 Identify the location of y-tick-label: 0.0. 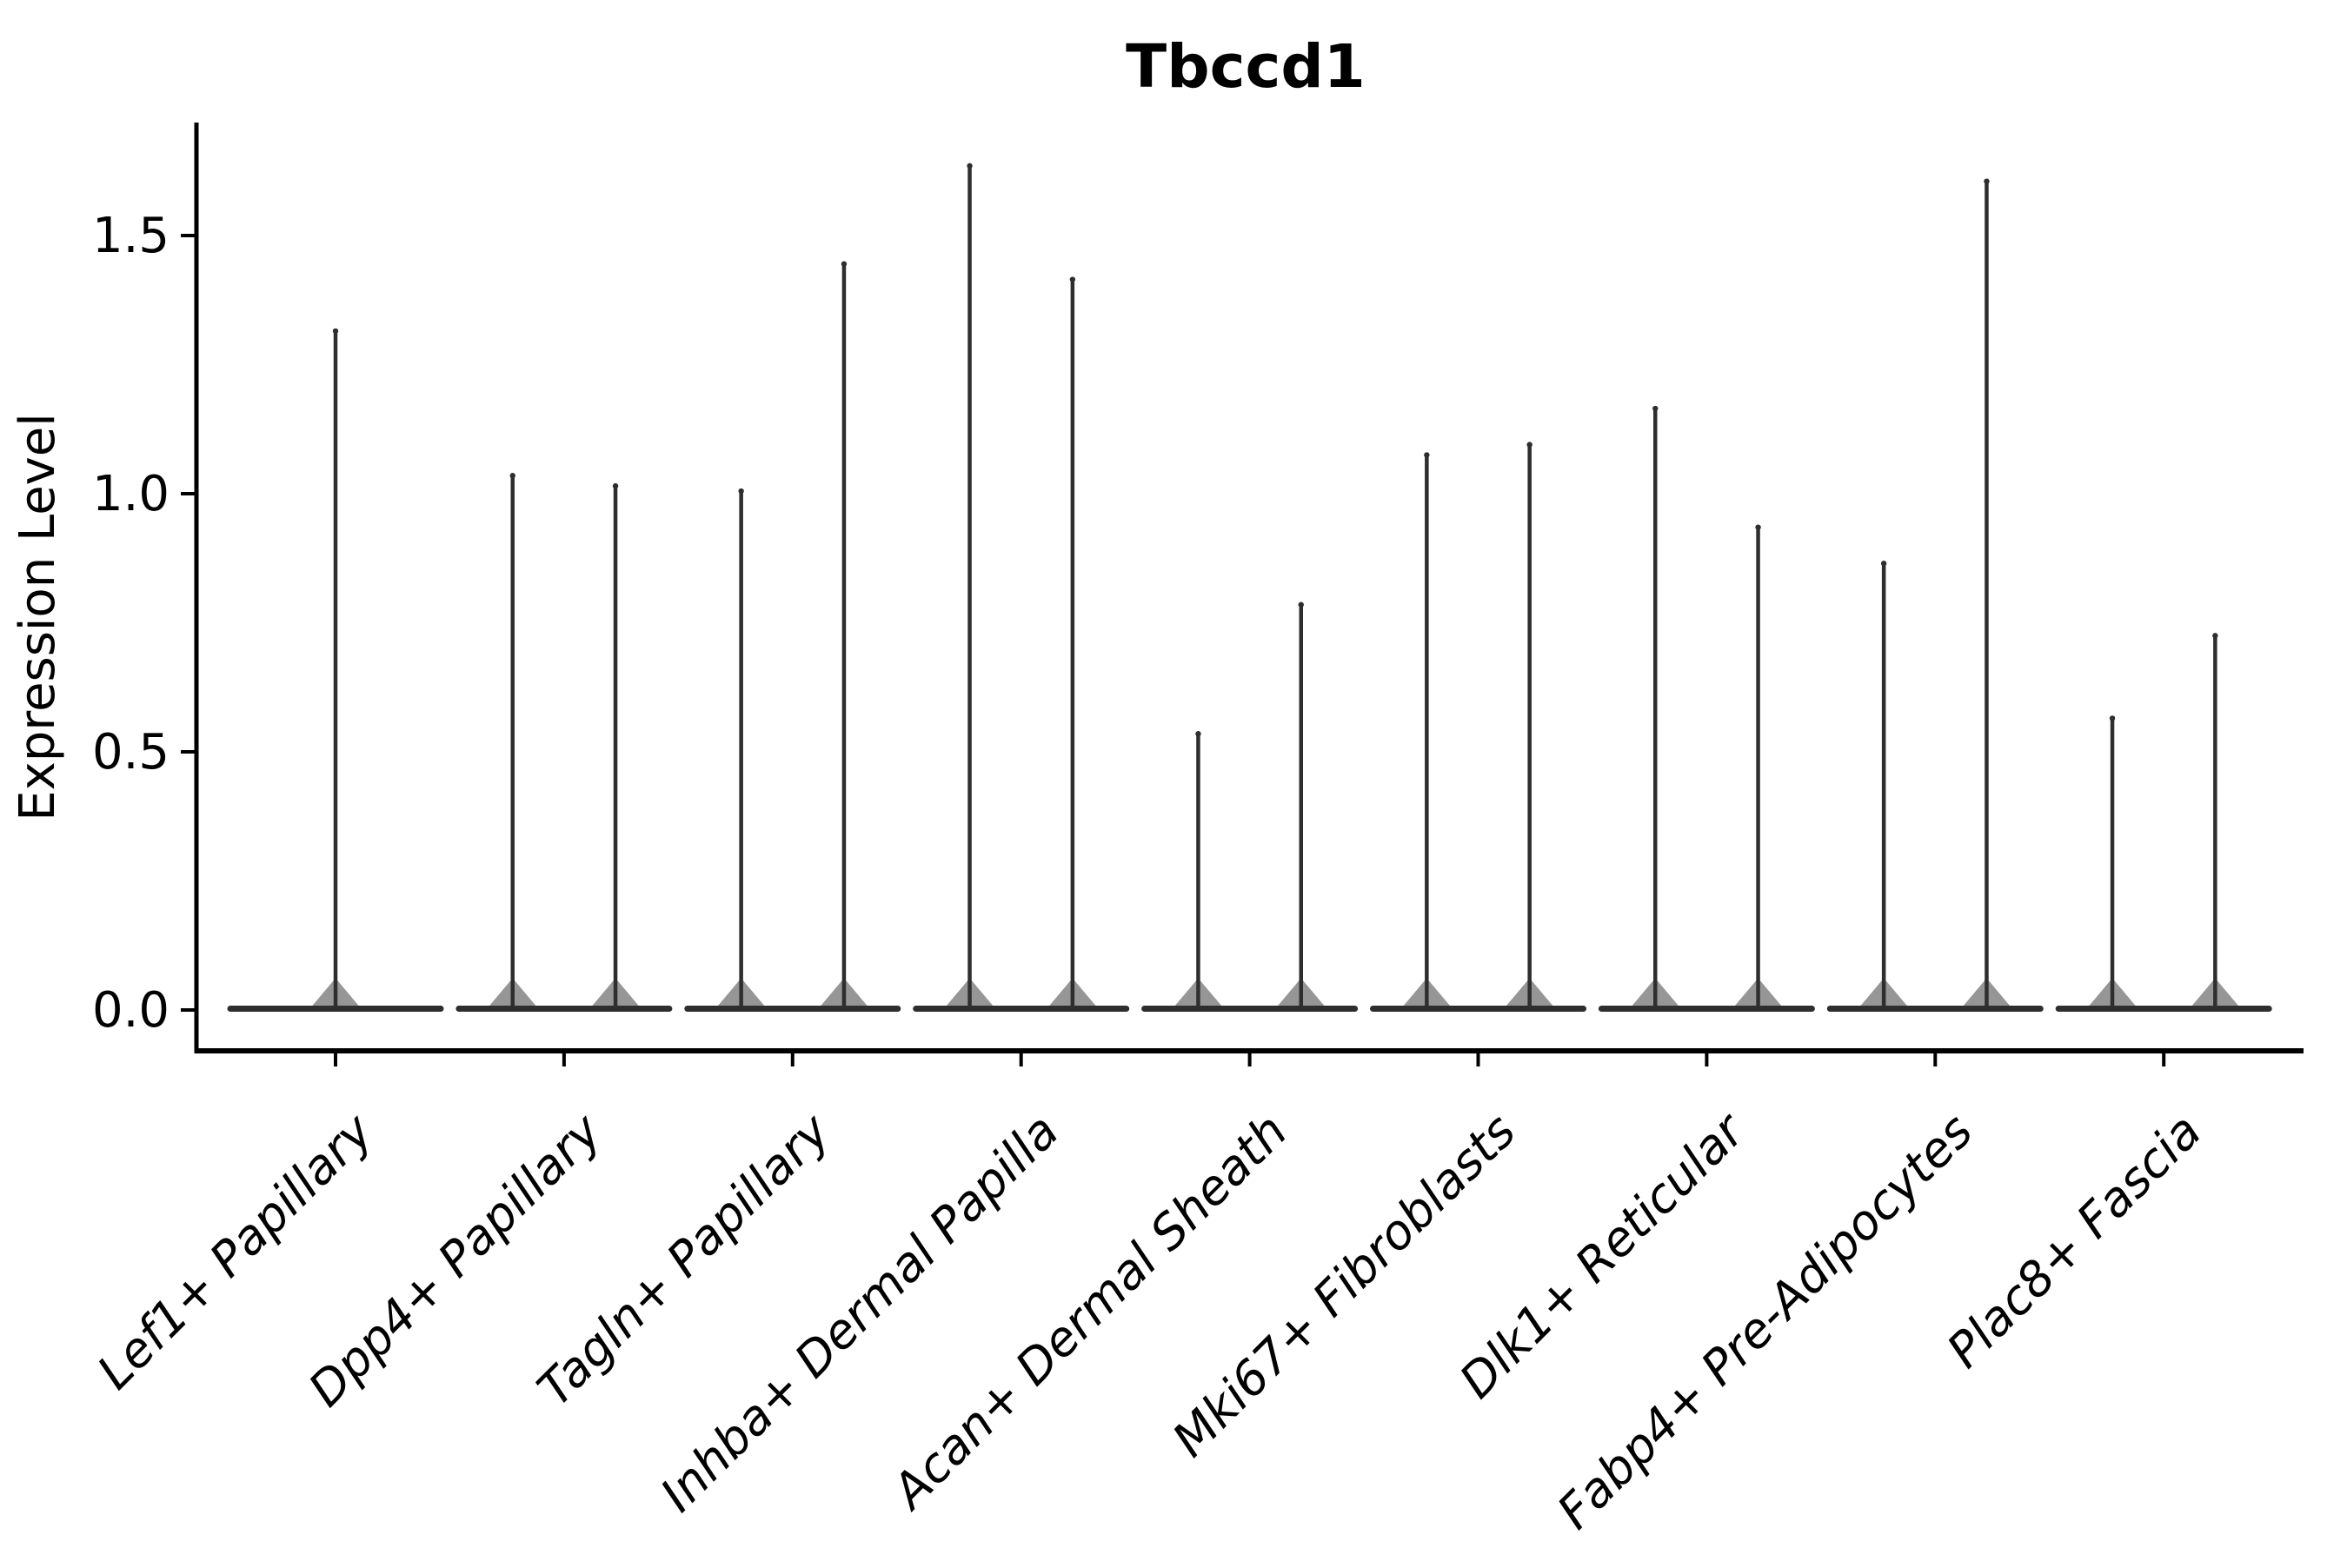
(131, 1010).